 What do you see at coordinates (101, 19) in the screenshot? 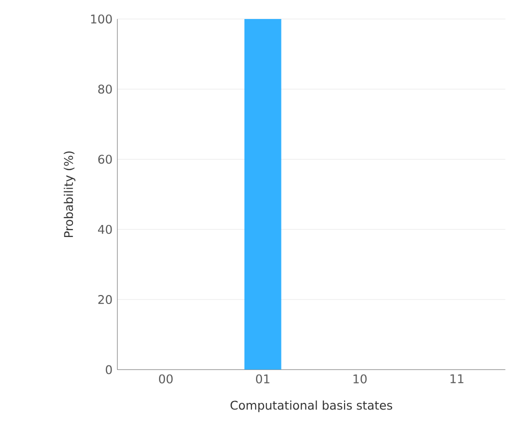
I see `y-tick-label: 100` at bounding box center [101, 19].